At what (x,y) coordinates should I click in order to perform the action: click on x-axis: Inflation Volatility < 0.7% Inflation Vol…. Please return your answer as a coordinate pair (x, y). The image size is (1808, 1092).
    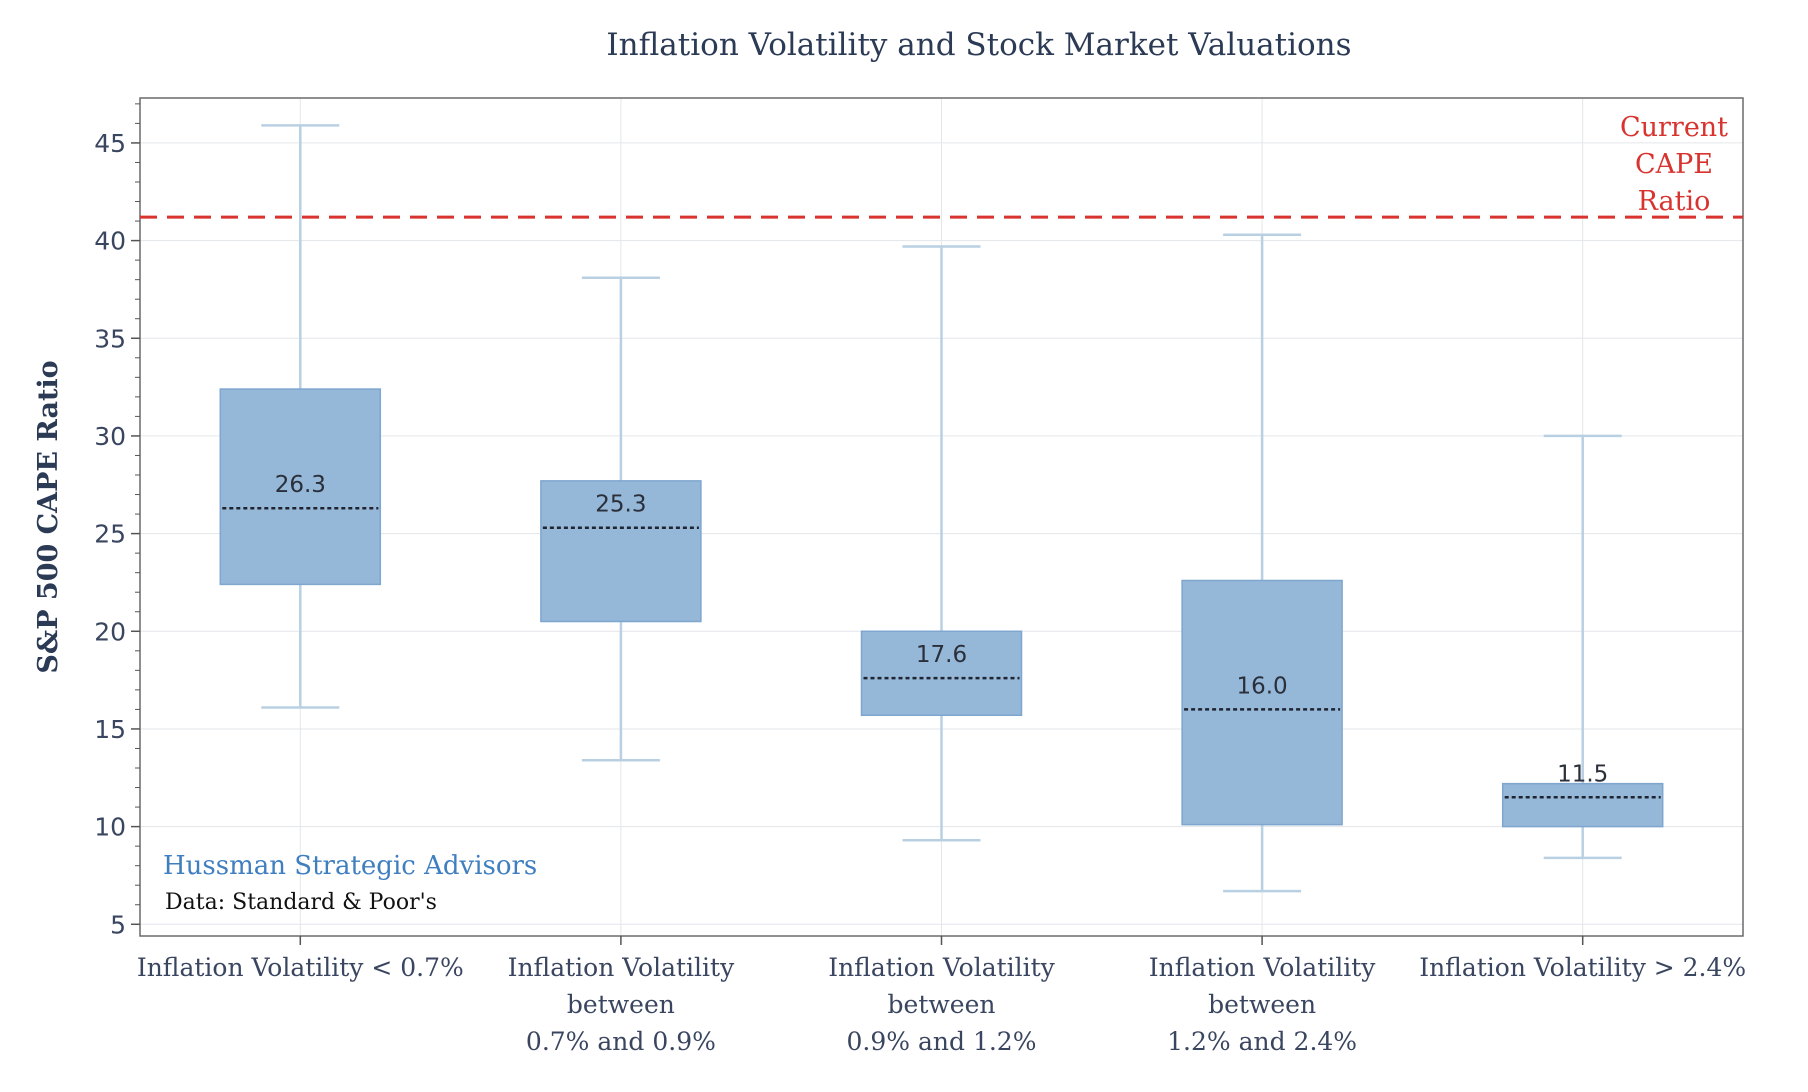
    Looking at the image, I should click on (941, 996).